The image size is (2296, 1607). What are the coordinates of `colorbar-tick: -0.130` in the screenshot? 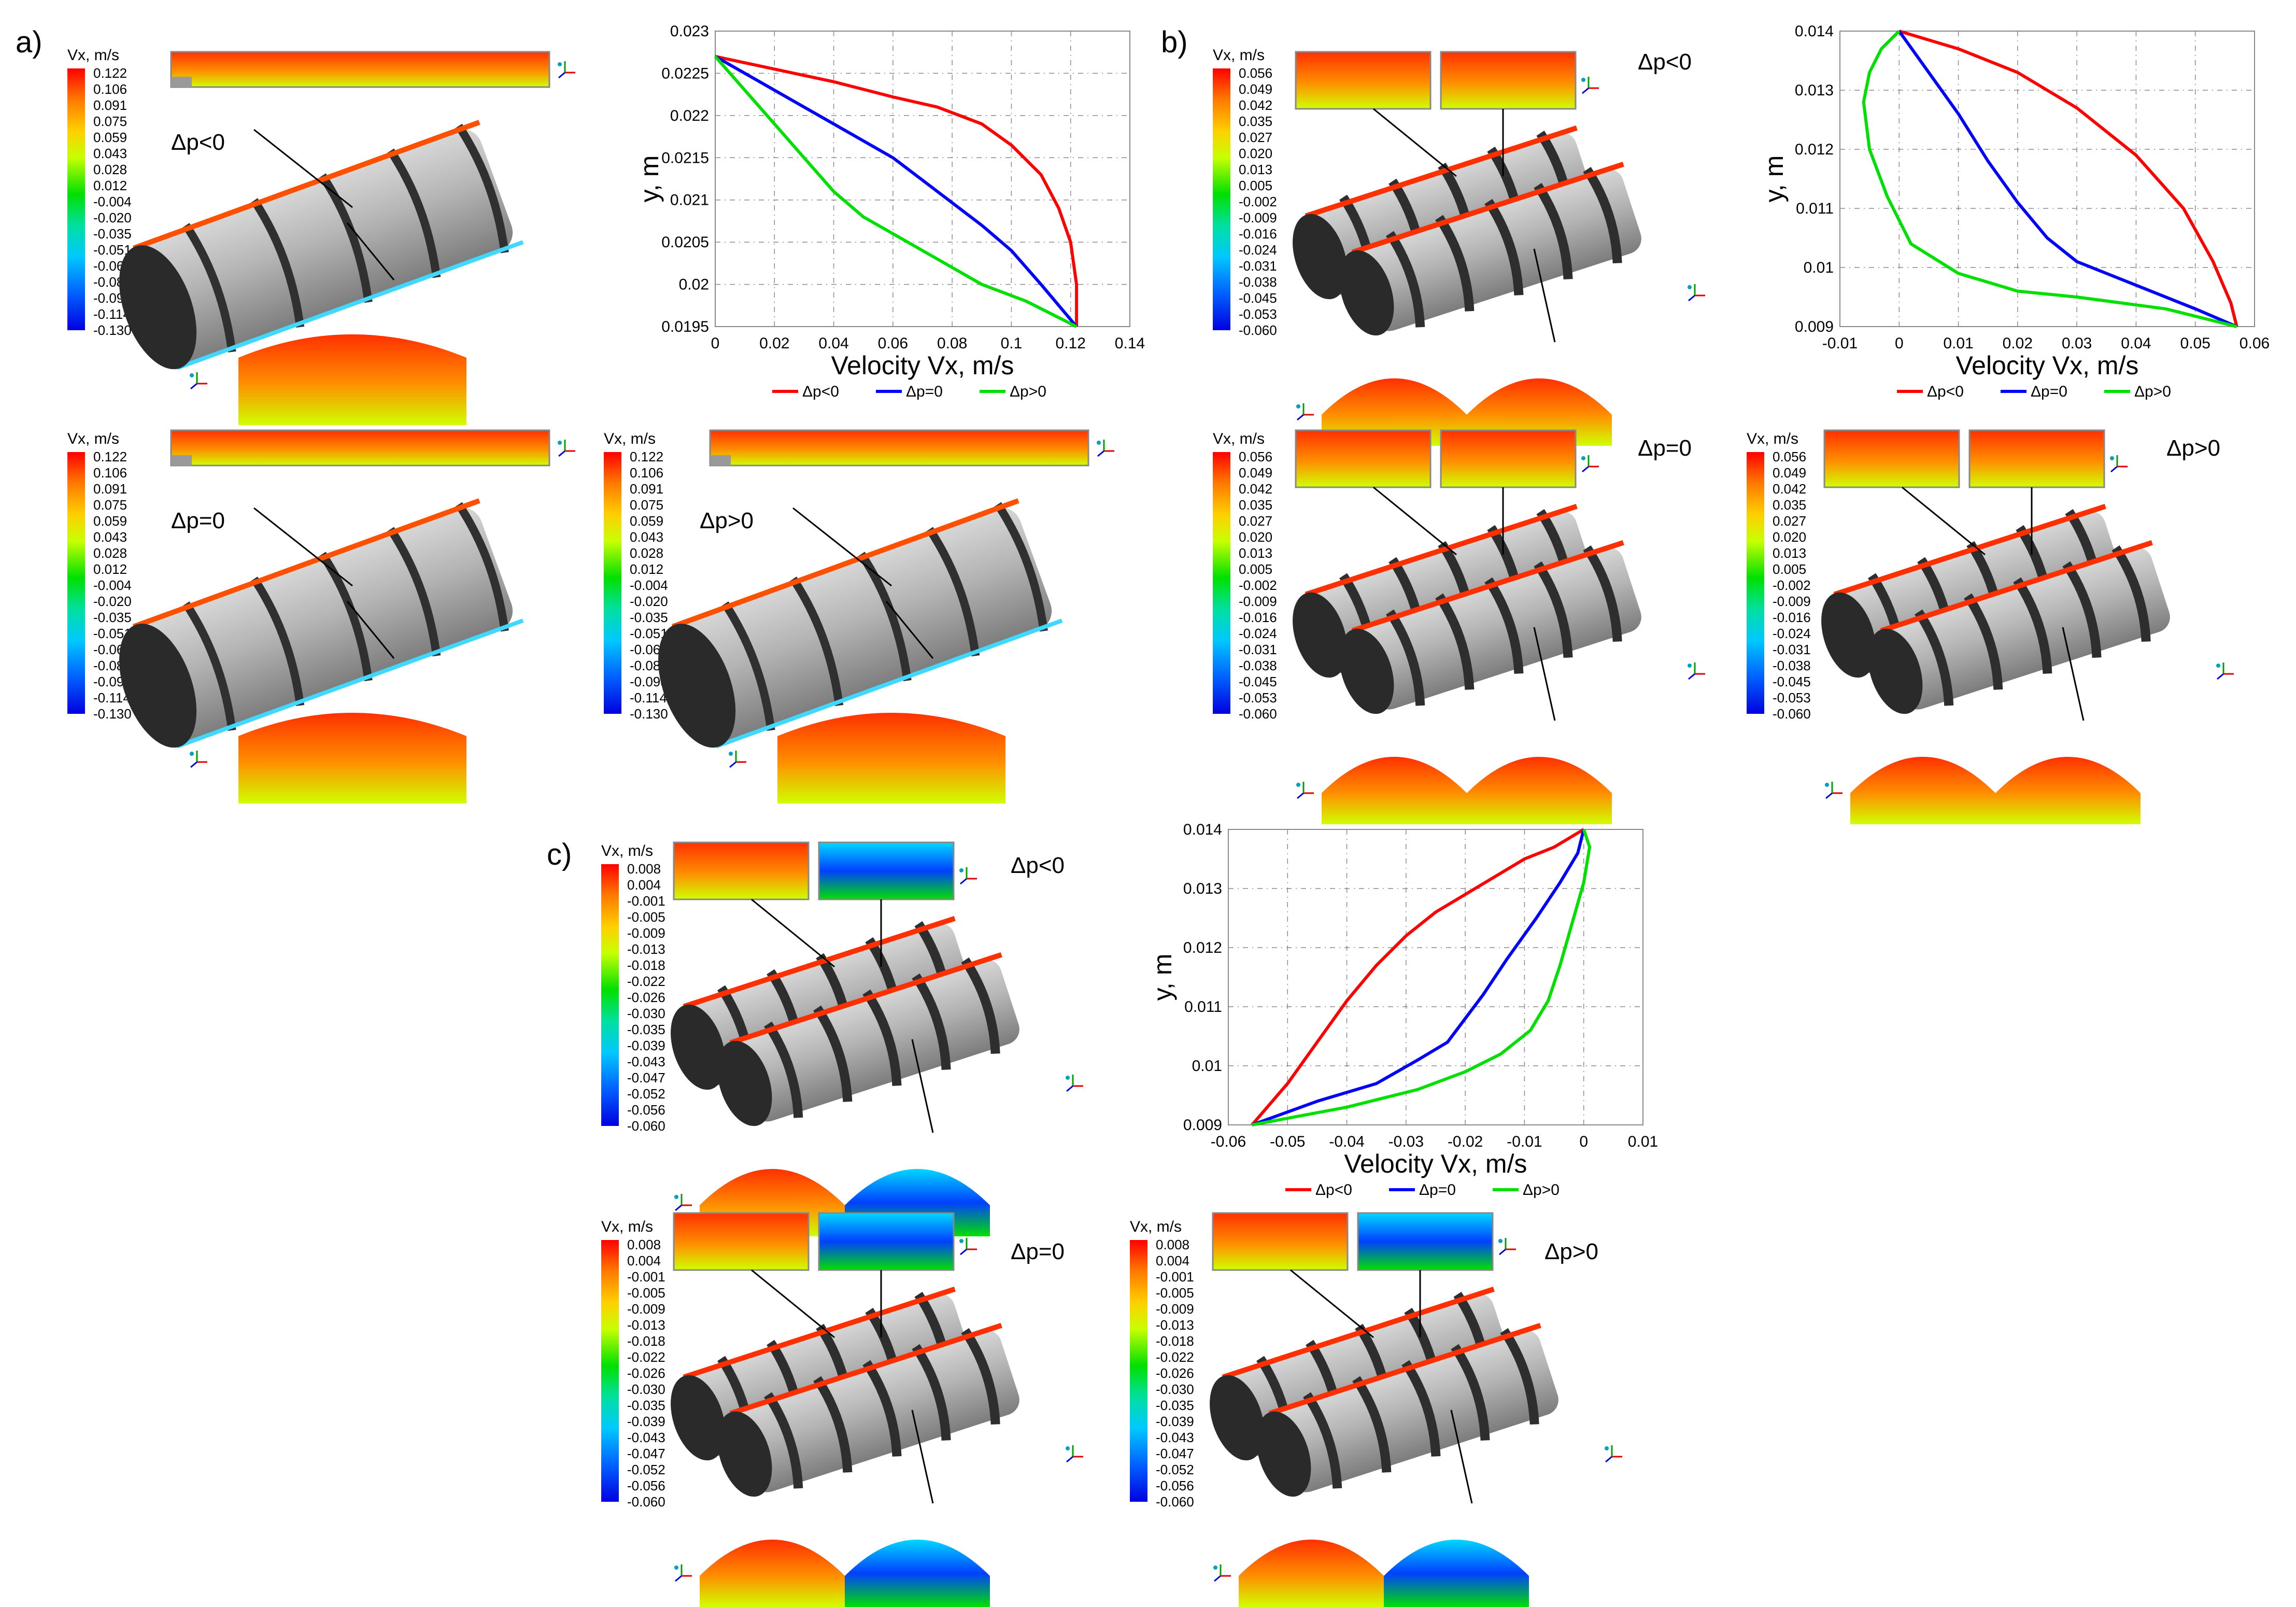 It's located at (112, 714).